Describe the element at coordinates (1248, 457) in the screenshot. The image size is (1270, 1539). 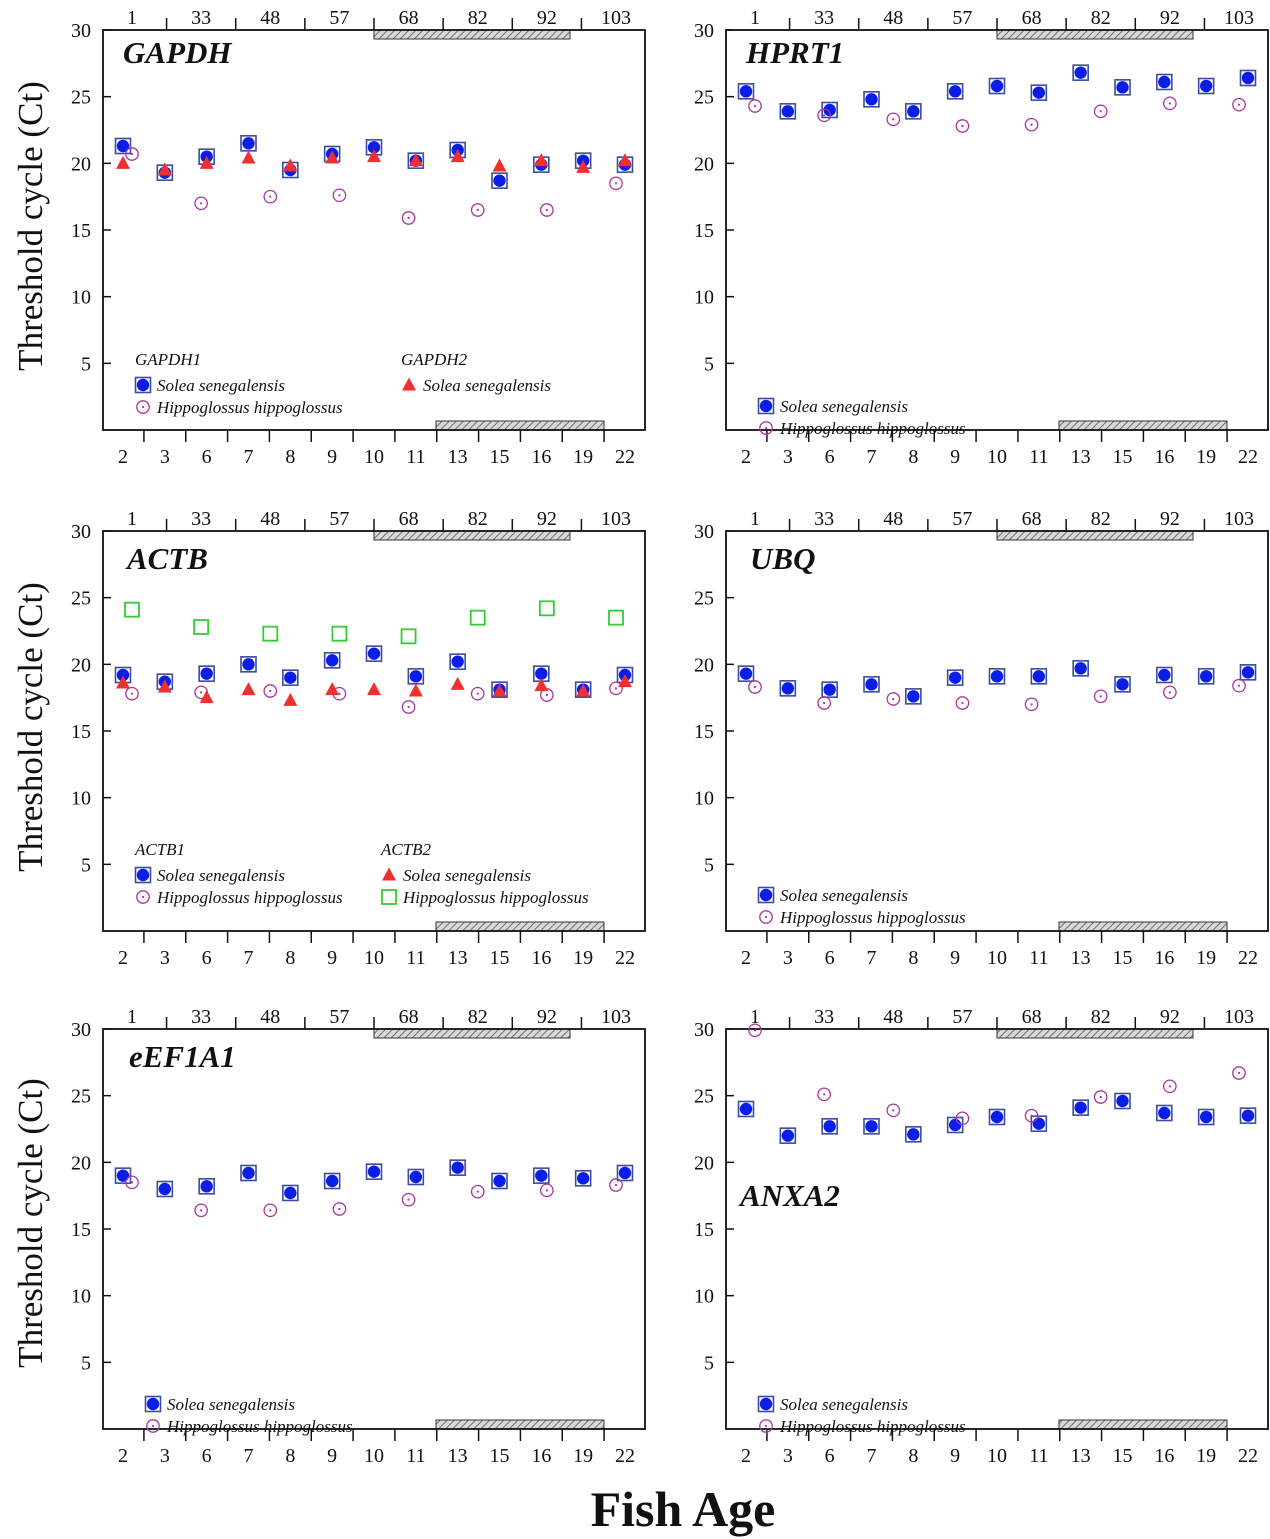
I see `x-tick-label-bottom: 22` at that location.